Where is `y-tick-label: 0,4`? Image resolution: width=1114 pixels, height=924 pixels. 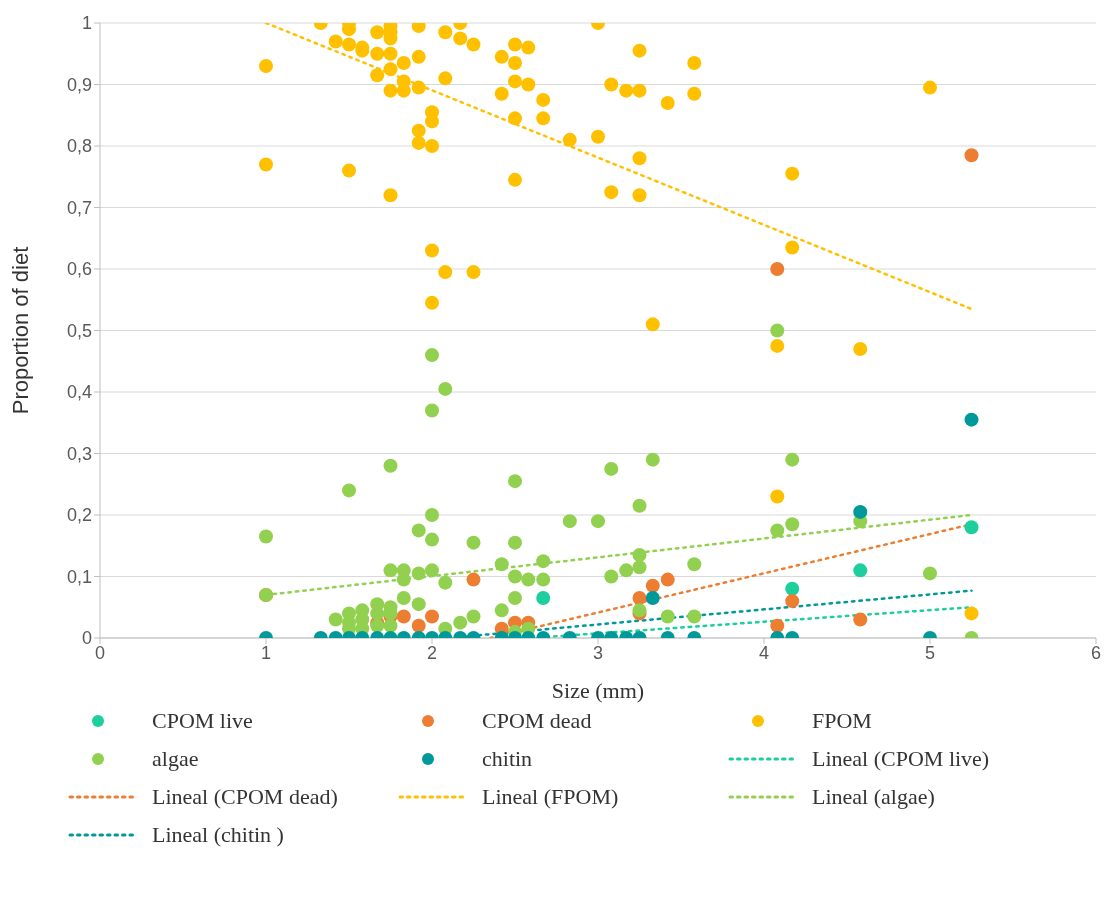 y-tick-label: 0,4 is located at coordinates (79, 392).